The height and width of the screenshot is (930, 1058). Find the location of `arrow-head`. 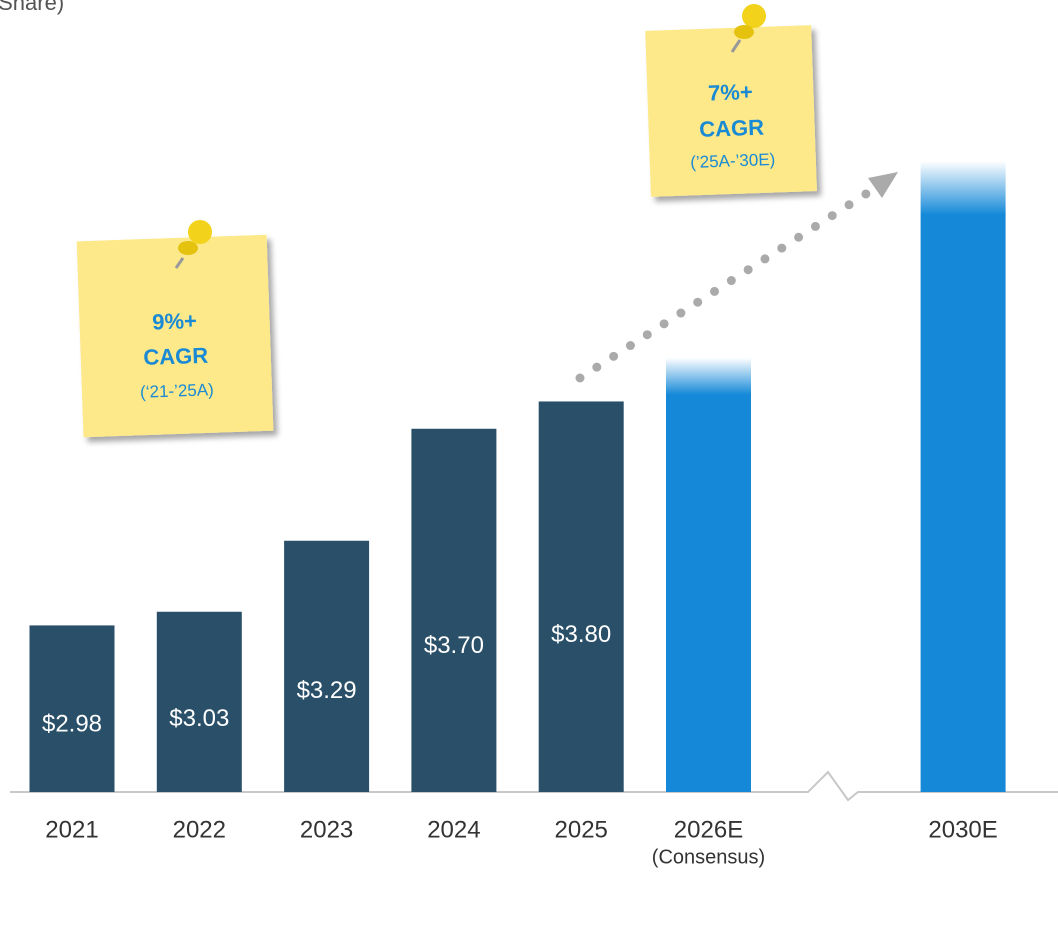

arrow-head is located at coordinates (883, 185).